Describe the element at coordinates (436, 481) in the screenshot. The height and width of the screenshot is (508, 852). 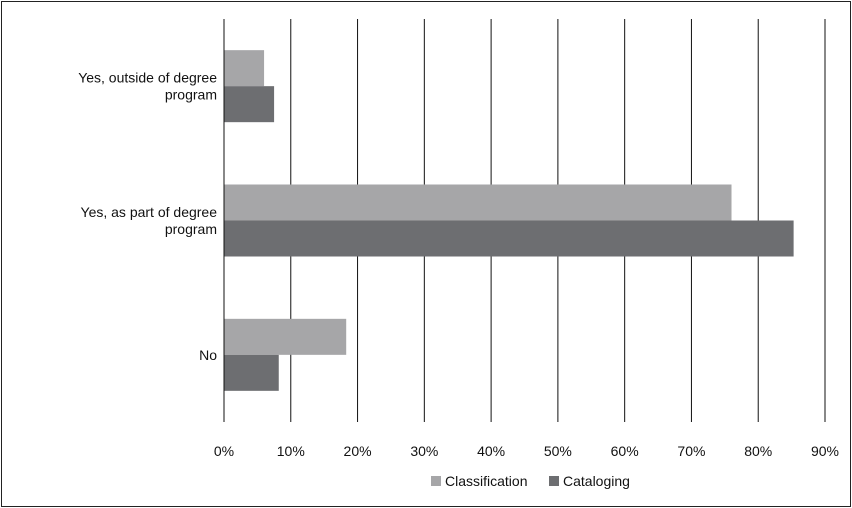
I see `legend-swatch-classification` at that location.